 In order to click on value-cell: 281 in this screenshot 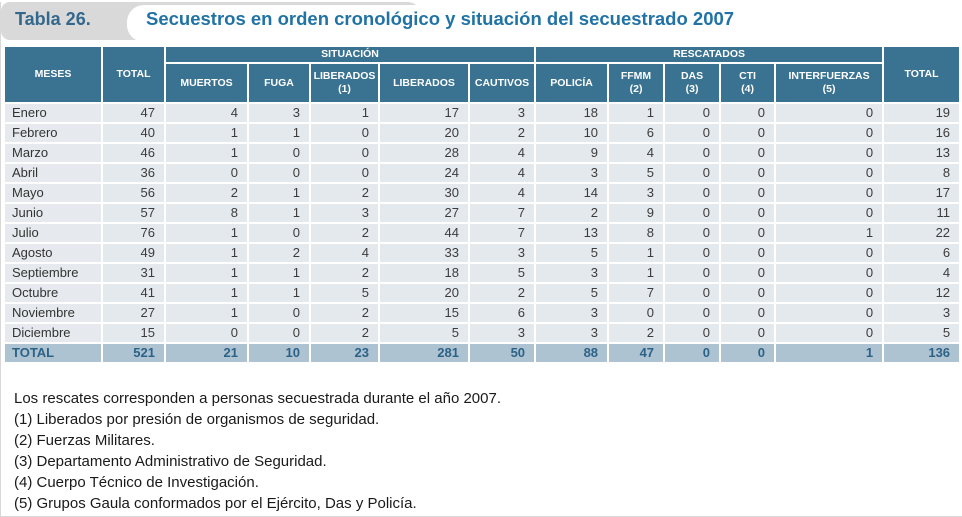, I will do `click(424, 353)`.